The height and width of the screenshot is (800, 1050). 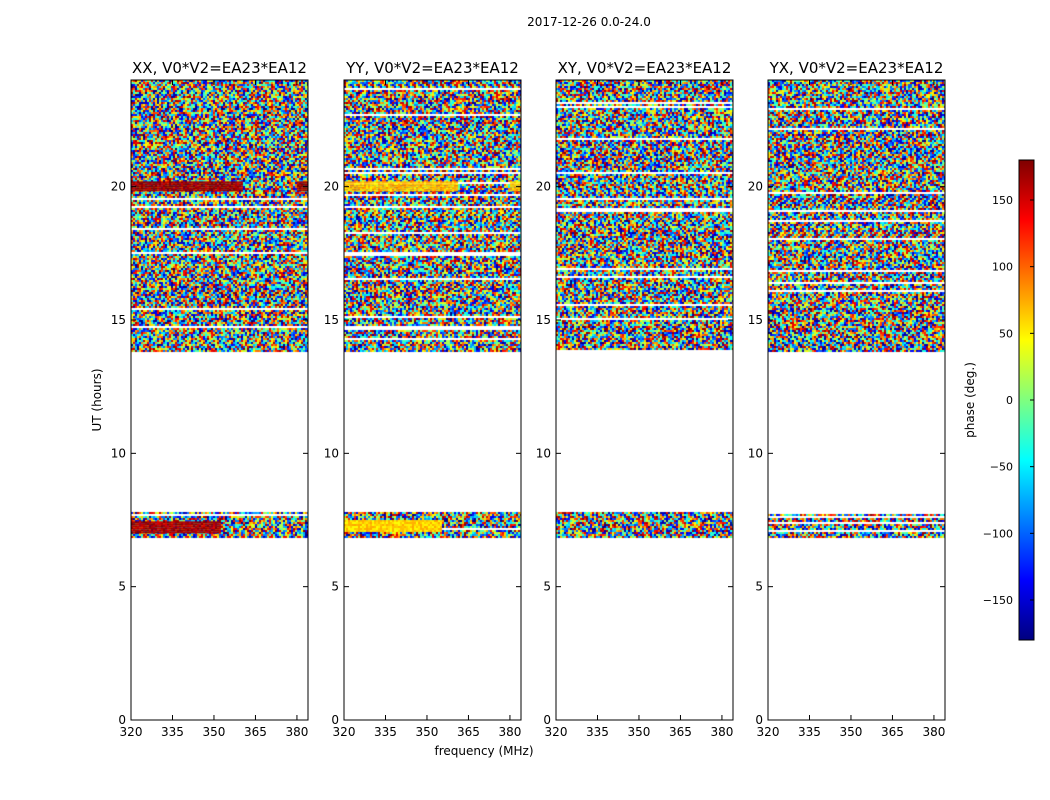 I want to click on colorbar: 150 100 50 0 −50 −100 −150, so click(x=1009, y=400).